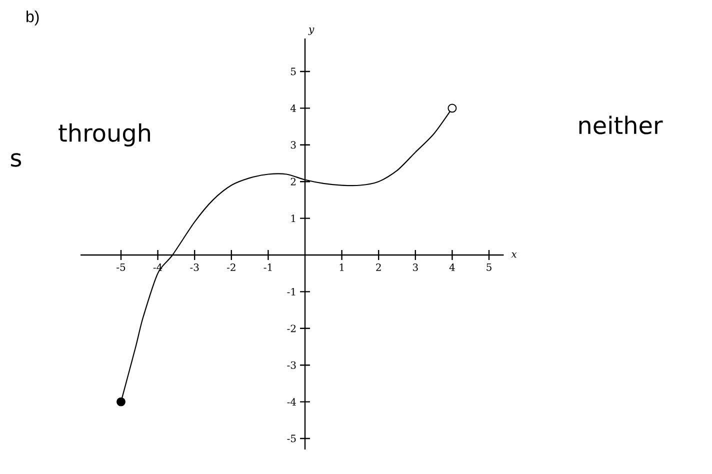  I want to click on annotation: through, so click(104, 135).